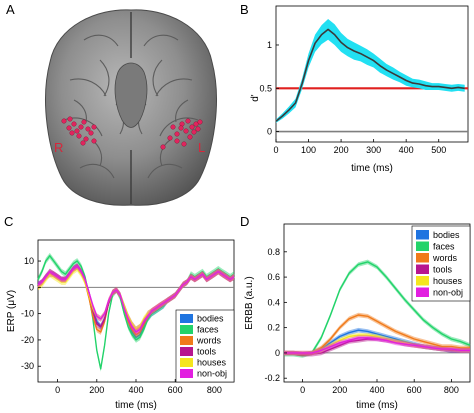  Describe the element at coordinates (422, 281) in the screenshot. I see `chart-d-legend-swatch-houses` at that location.